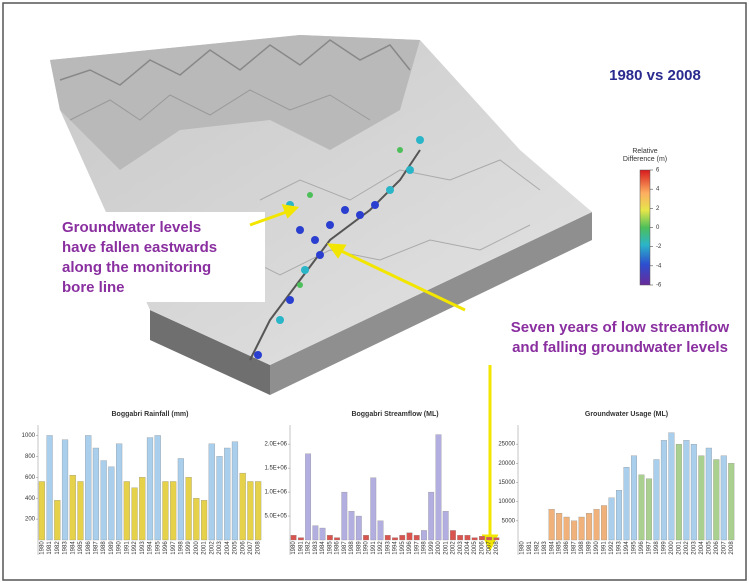 This screenshot has height=583, width=749. Describe the element at coordinates (567, 548) in the screenshot. I see `x-tick-label: 1986` at that location.